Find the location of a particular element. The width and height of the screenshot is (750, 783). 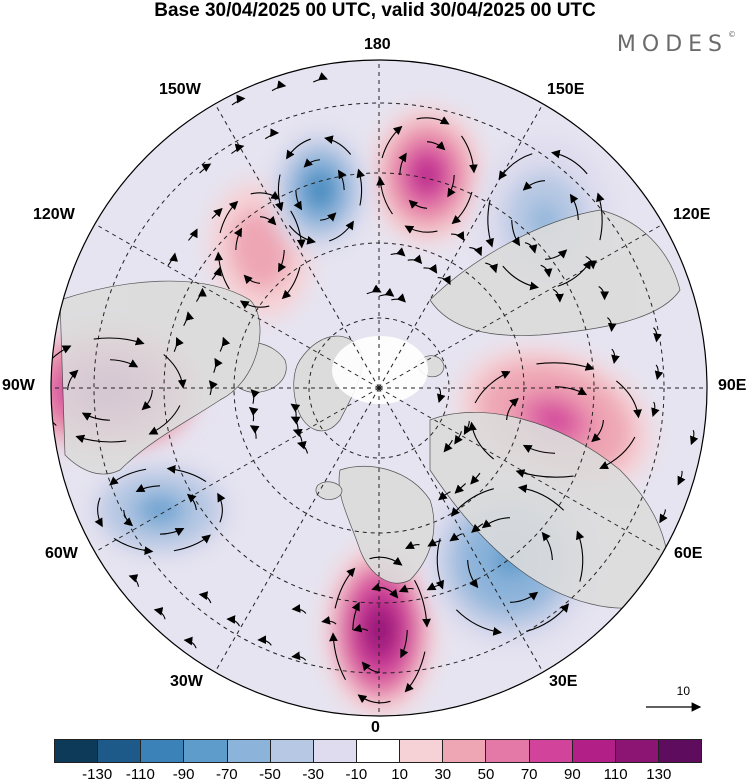

europe is located at coordinates (386, 524).